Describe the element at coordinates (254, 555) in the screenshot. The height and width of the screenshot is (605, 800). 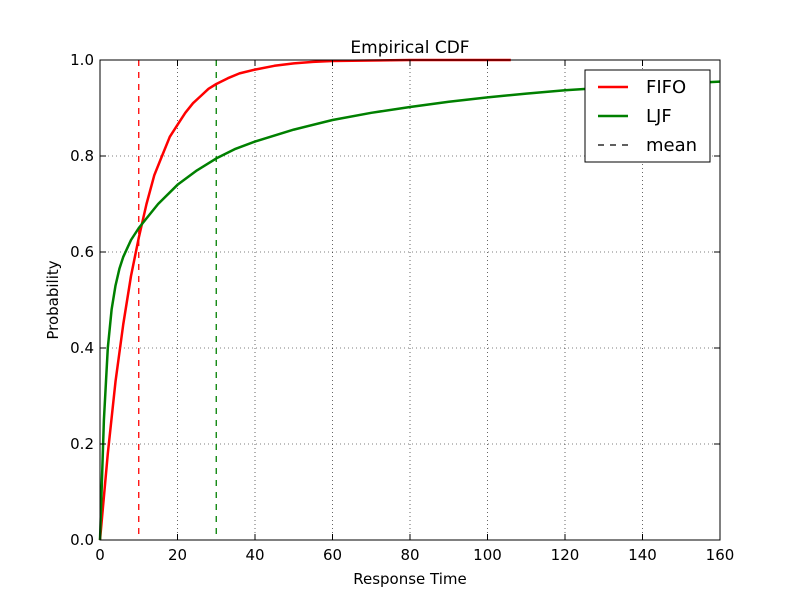
I see `x-tick-label: 40` at that location.